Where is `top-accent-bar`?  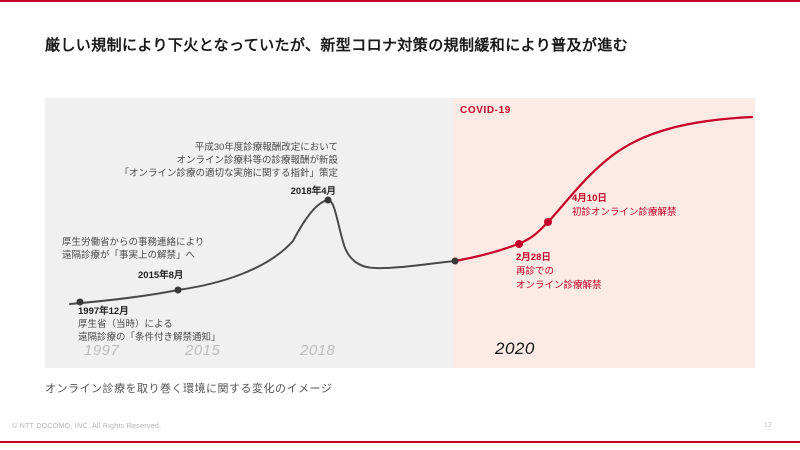 top-accent-bar is located at coordinates (400, 1).